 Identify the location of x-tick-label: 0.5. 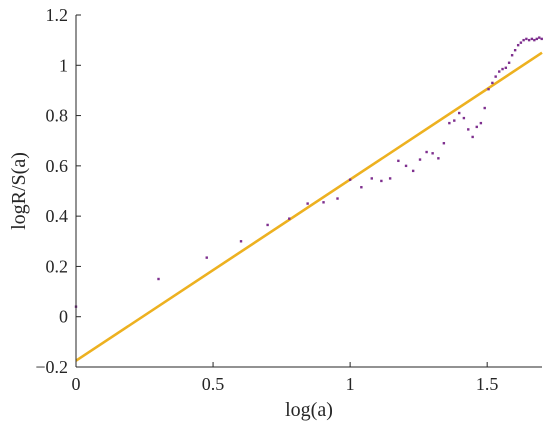
(213, 384).